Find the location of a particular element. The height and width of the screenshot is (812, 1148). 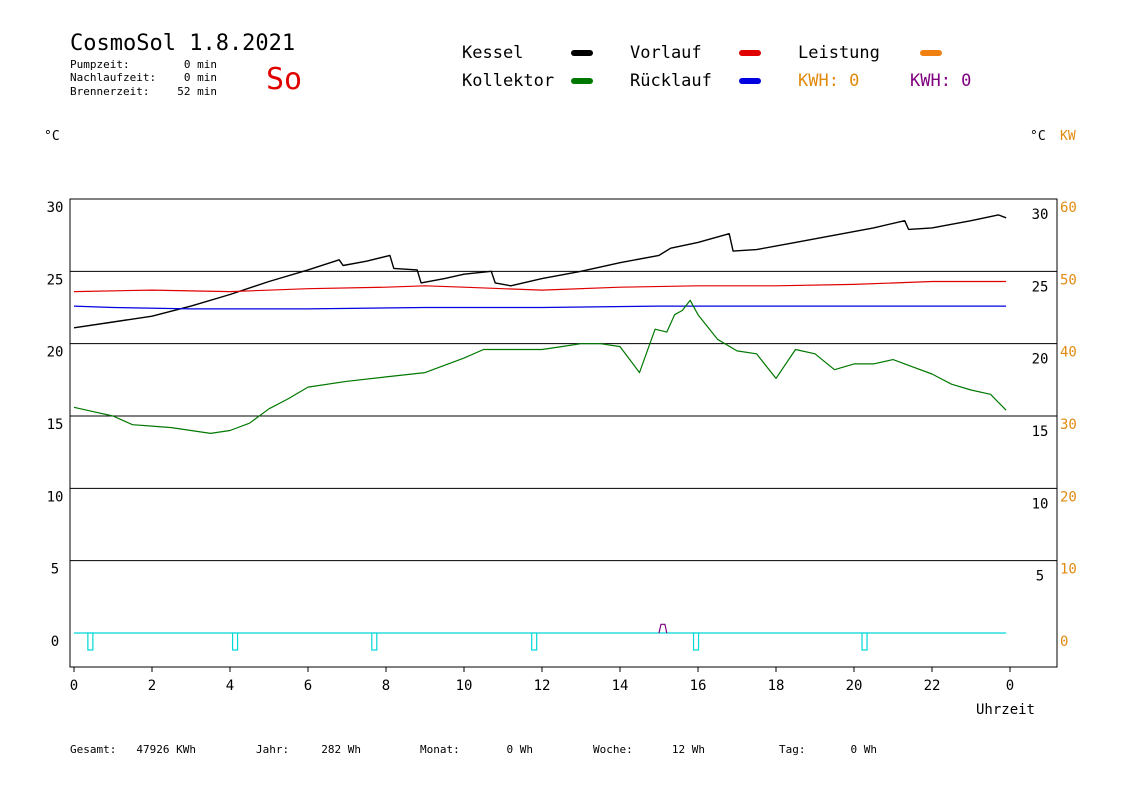

right-c-tick-25: 25 is located at coordinates (1040, 287).